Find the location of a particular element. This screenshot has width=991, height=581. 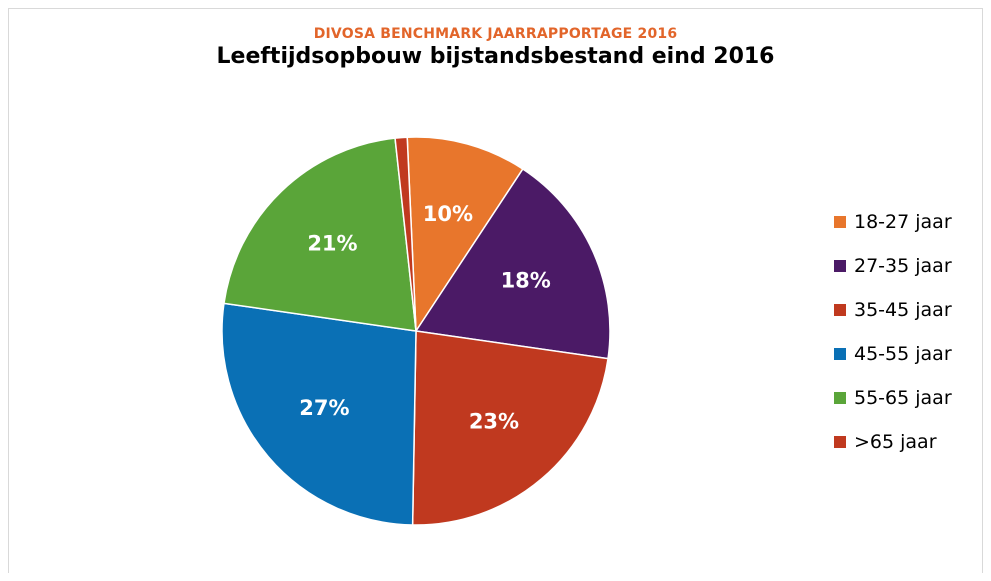

legend-label-4: 45-55 jaar is located at coordinates (903, 354).